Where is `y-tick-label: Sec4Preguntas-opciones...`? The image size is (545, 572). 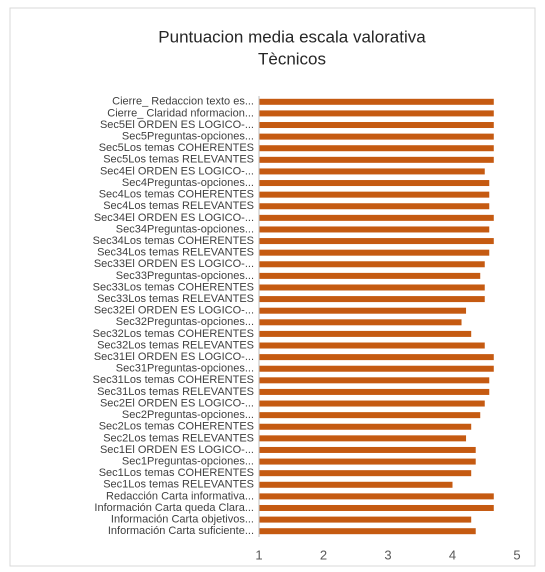
y-tick-label: Sec4Preguntas-opciones... is located at coordinates (188, 183).